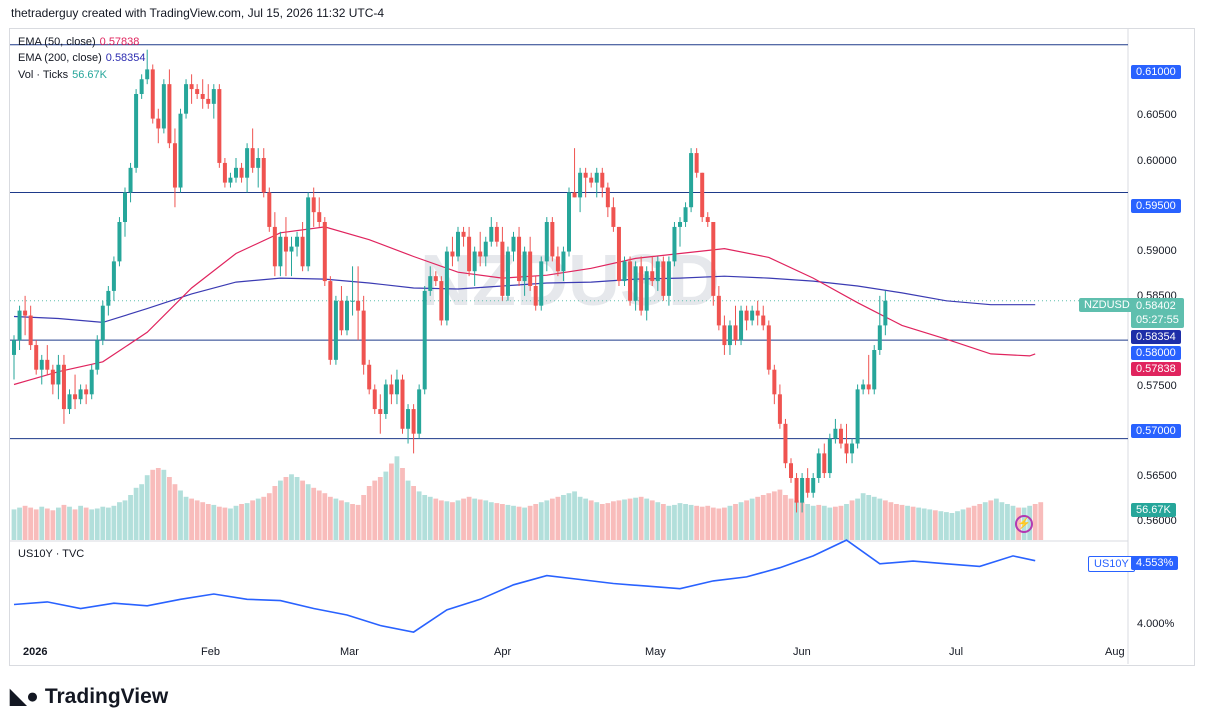  Describe the element at coordinates (57, 42) in the screenshot. I see `legend-ema50-label: EMA (50, close)` at that location.